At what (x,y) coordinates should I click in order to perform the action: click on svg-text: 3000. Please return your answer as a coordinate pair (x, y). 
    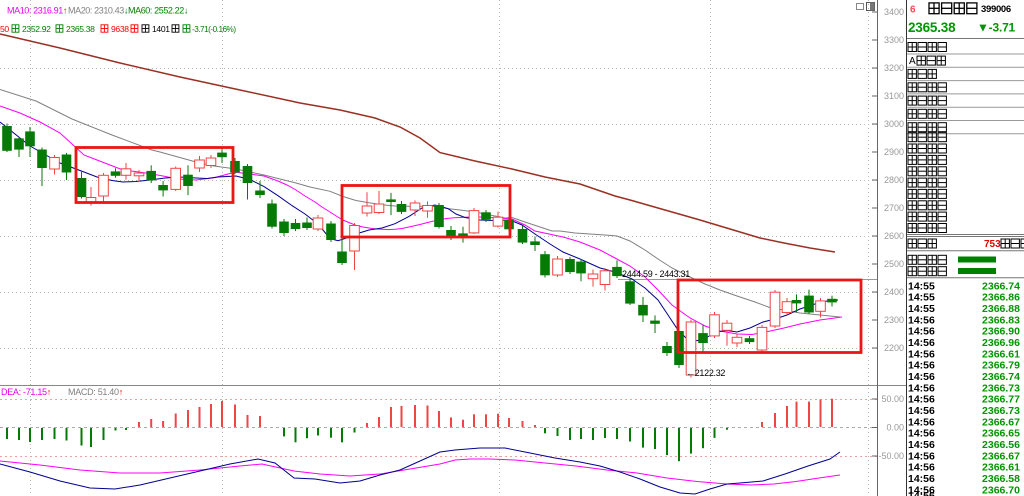
    Looking at the image, I should click on (894, 124).